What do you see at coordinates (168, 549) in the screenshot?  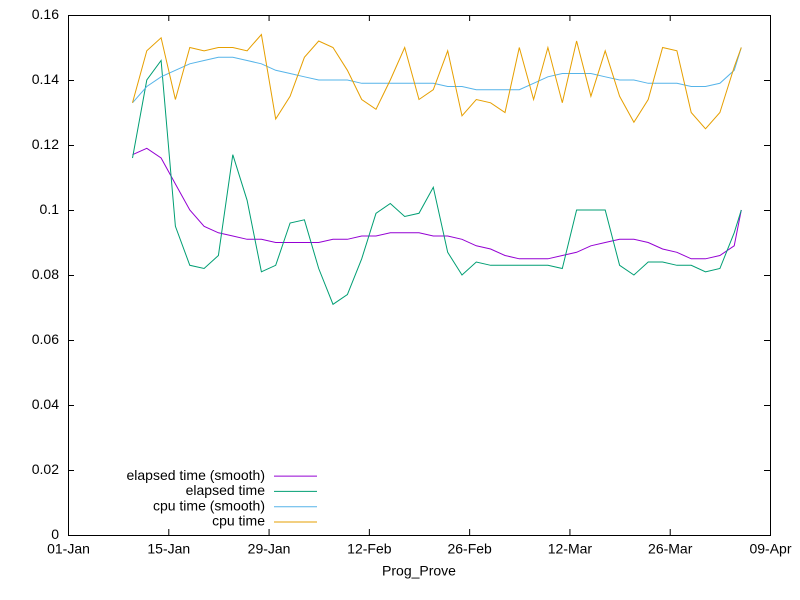 I see `x-tick-label: 15-Jan` at bounding box center [168, 549].